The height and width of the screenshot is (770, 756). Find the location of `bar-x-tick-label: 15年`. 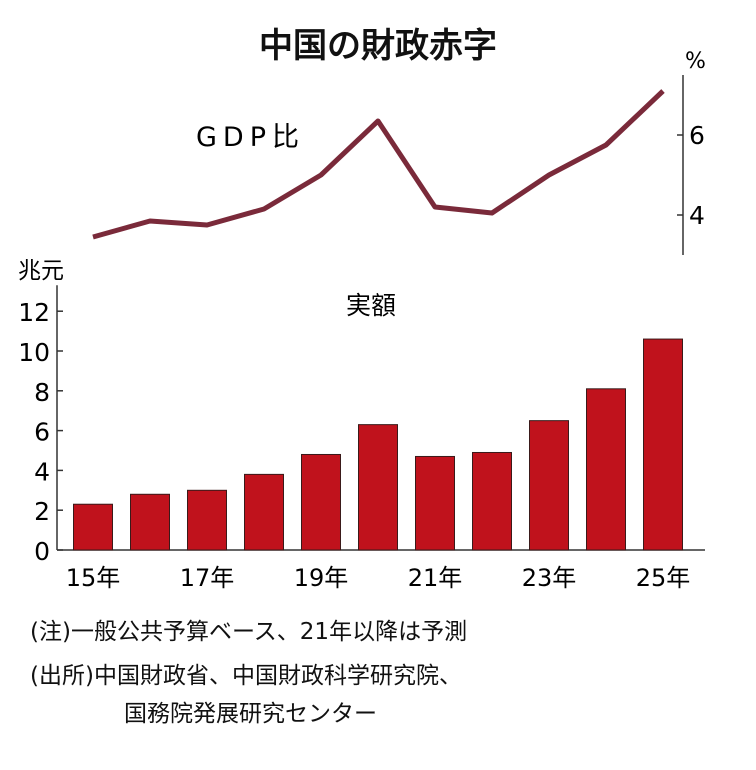

bar-x-tick-label: 15年 is located at coordinates (93, 578).